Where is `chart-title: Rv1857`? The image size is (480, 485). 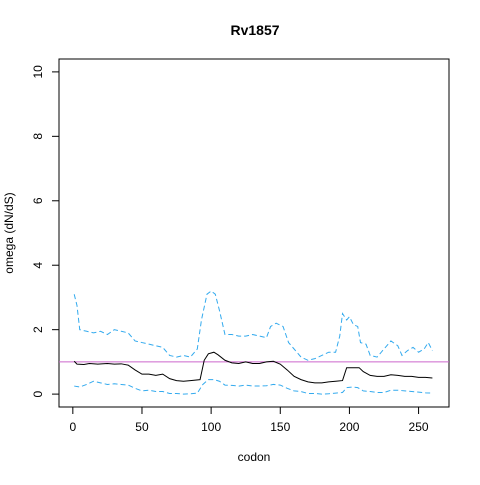 chart-title: Rv1857 is located at coordinates (254, 30).